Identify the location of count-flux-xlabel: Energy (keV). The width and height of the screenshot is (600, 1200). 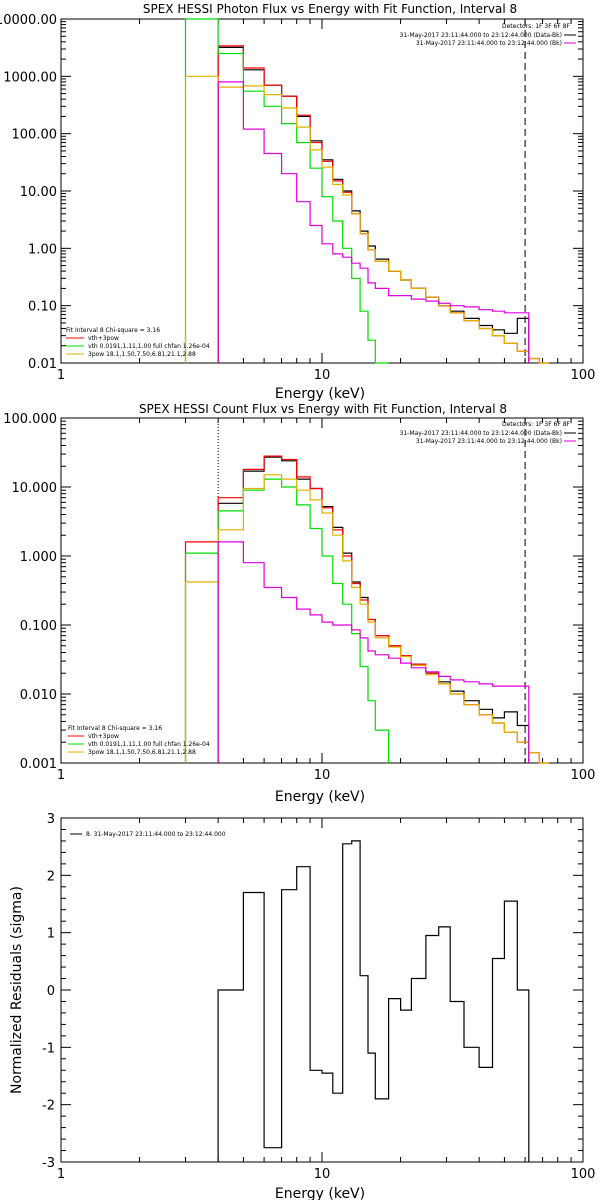
(320, 797).